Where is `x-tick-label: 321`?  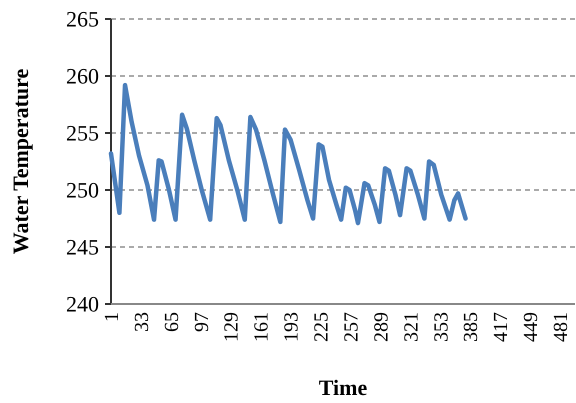
x-tick-label: 321 is located at coordinates (411, 327).